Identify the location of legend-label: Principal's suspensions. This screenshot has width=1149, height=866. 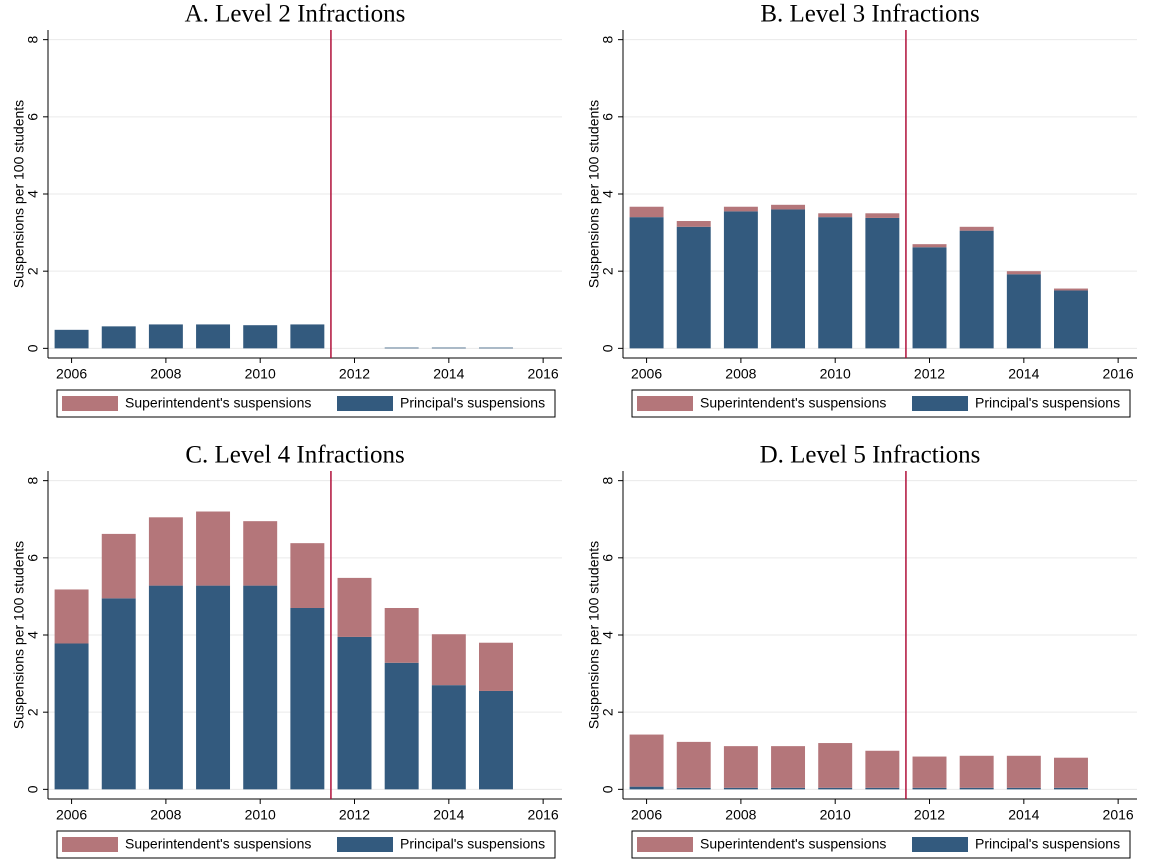
(1047, 844).